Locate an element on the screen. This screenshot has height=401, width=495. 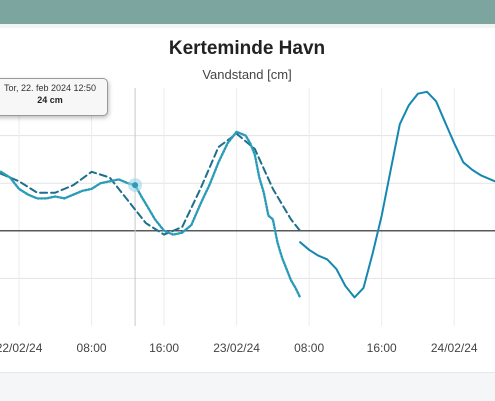
x-tick-label: 23/02/24 is located at coordinates (236, 348).